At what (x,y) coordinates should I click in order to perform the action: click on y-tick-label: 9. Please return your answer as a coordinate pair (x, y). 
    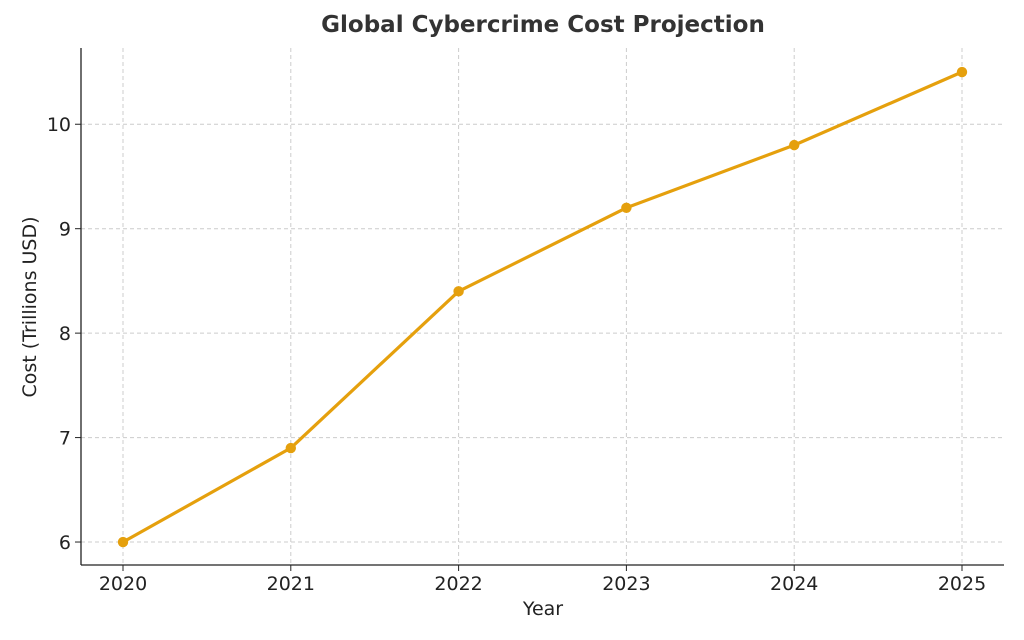
    Looking at the image, I should click on (65, 230).